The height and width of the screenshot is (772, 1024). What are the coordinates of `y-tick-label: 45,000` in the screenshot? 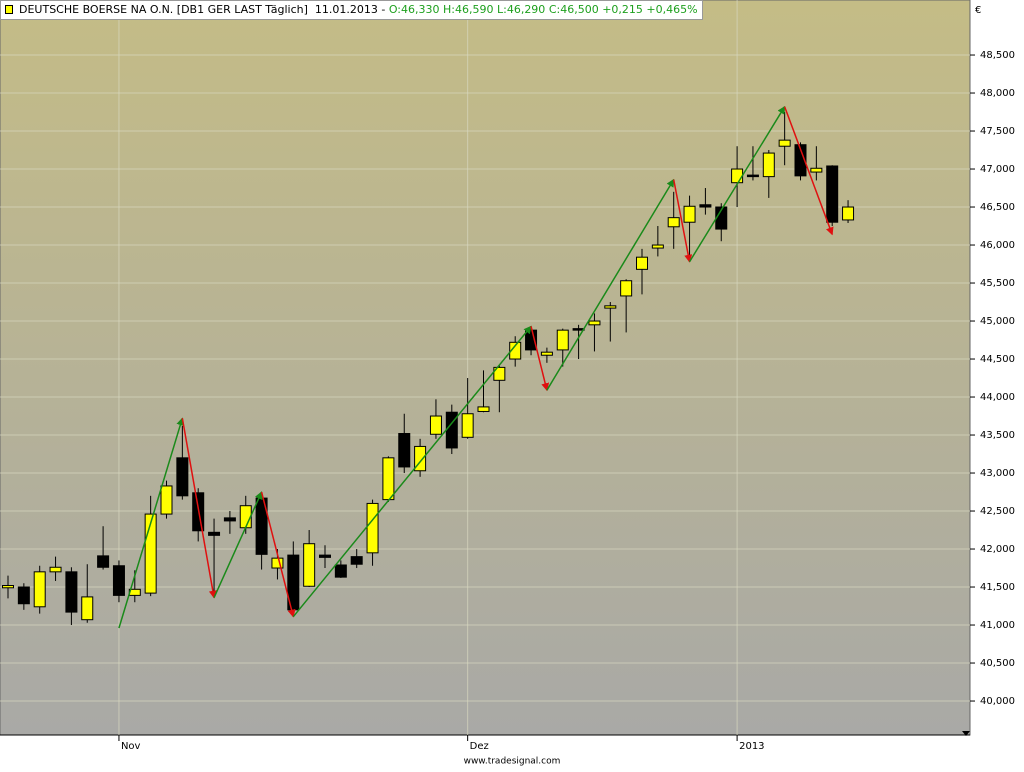 It's located at (997, 321).